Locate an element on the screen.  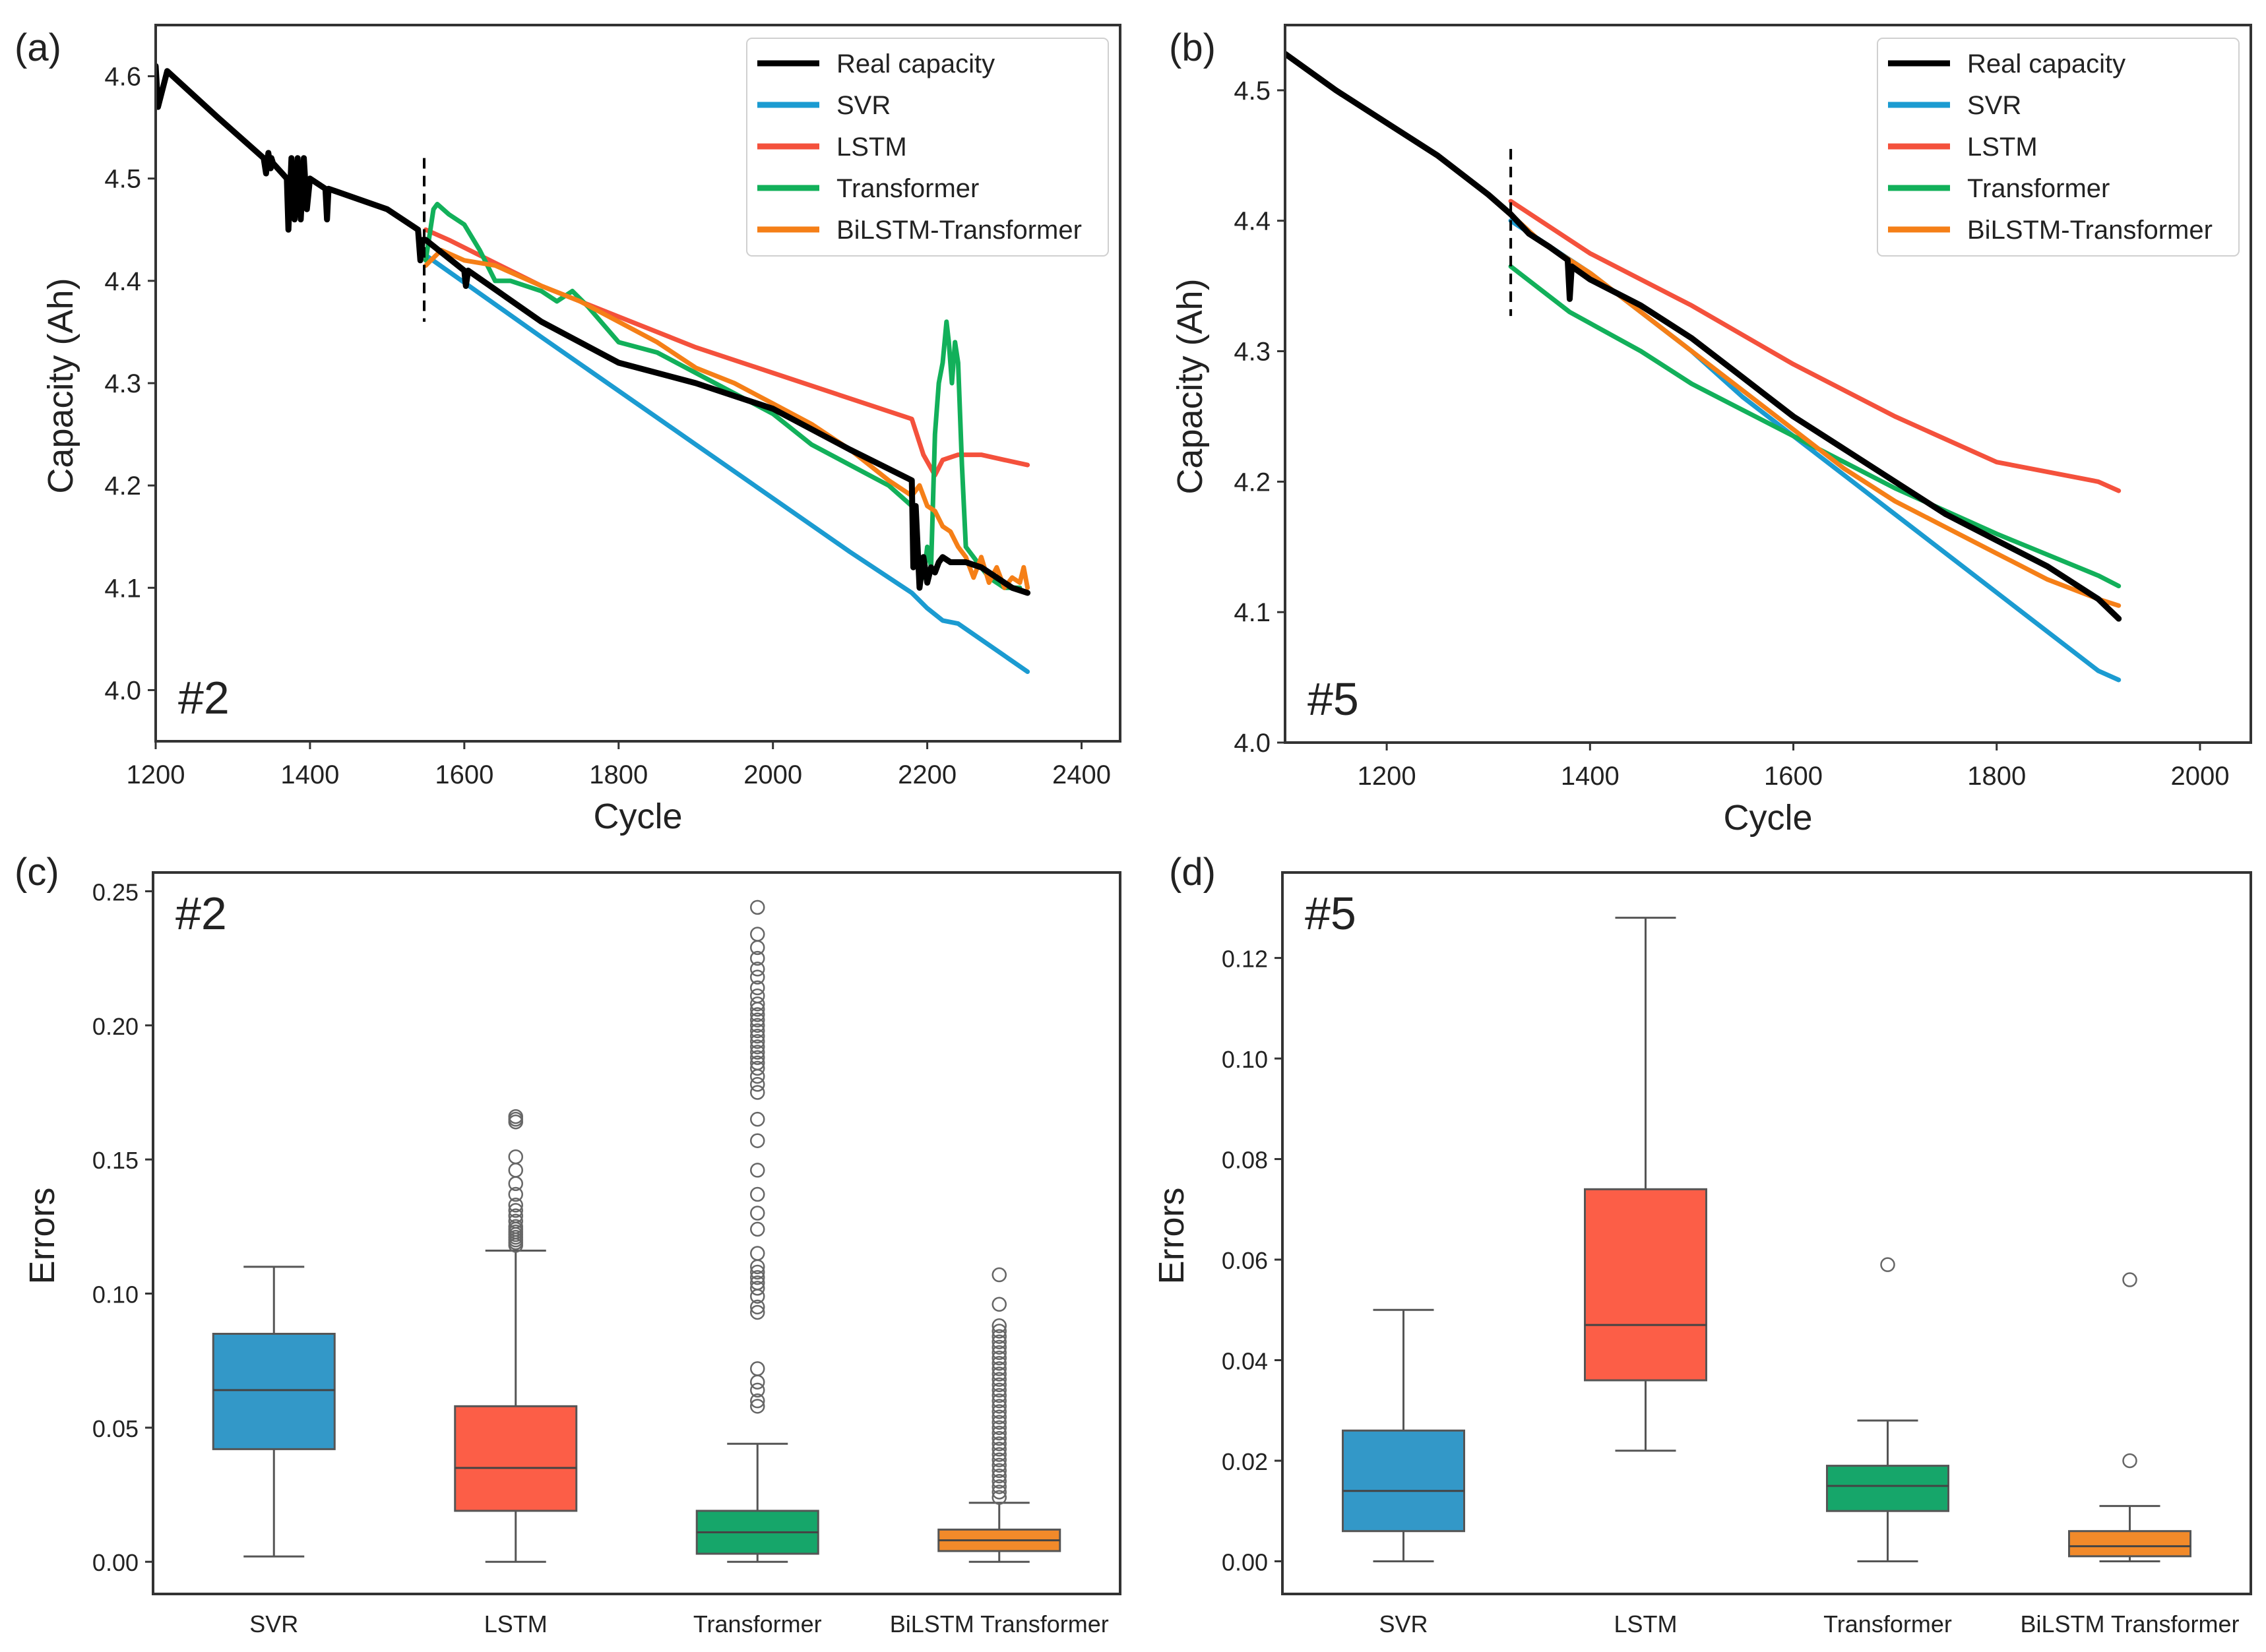
y-tick-label-c-2: 0.10 is located at coordinates (115, 1294).